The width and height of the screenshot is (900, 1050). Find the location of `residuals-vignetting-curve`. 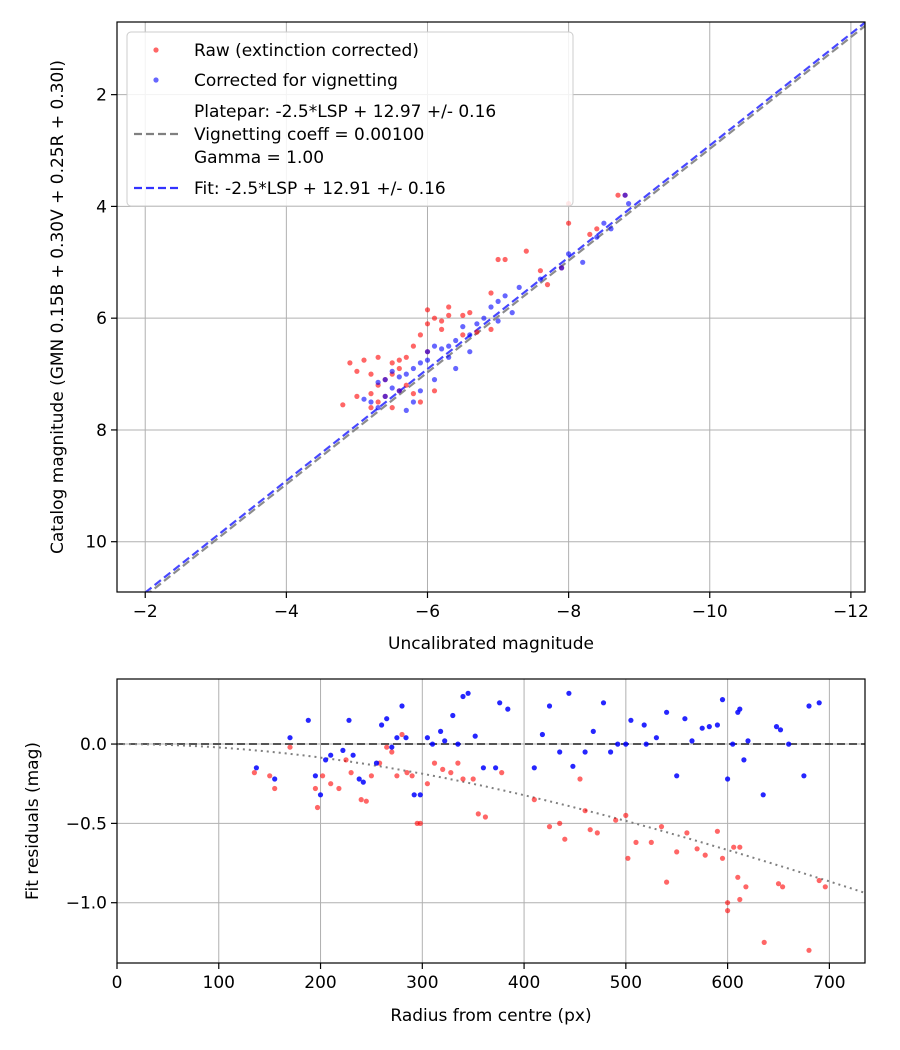

residuals-vignetting-curve is located at coordinates (491, 818).